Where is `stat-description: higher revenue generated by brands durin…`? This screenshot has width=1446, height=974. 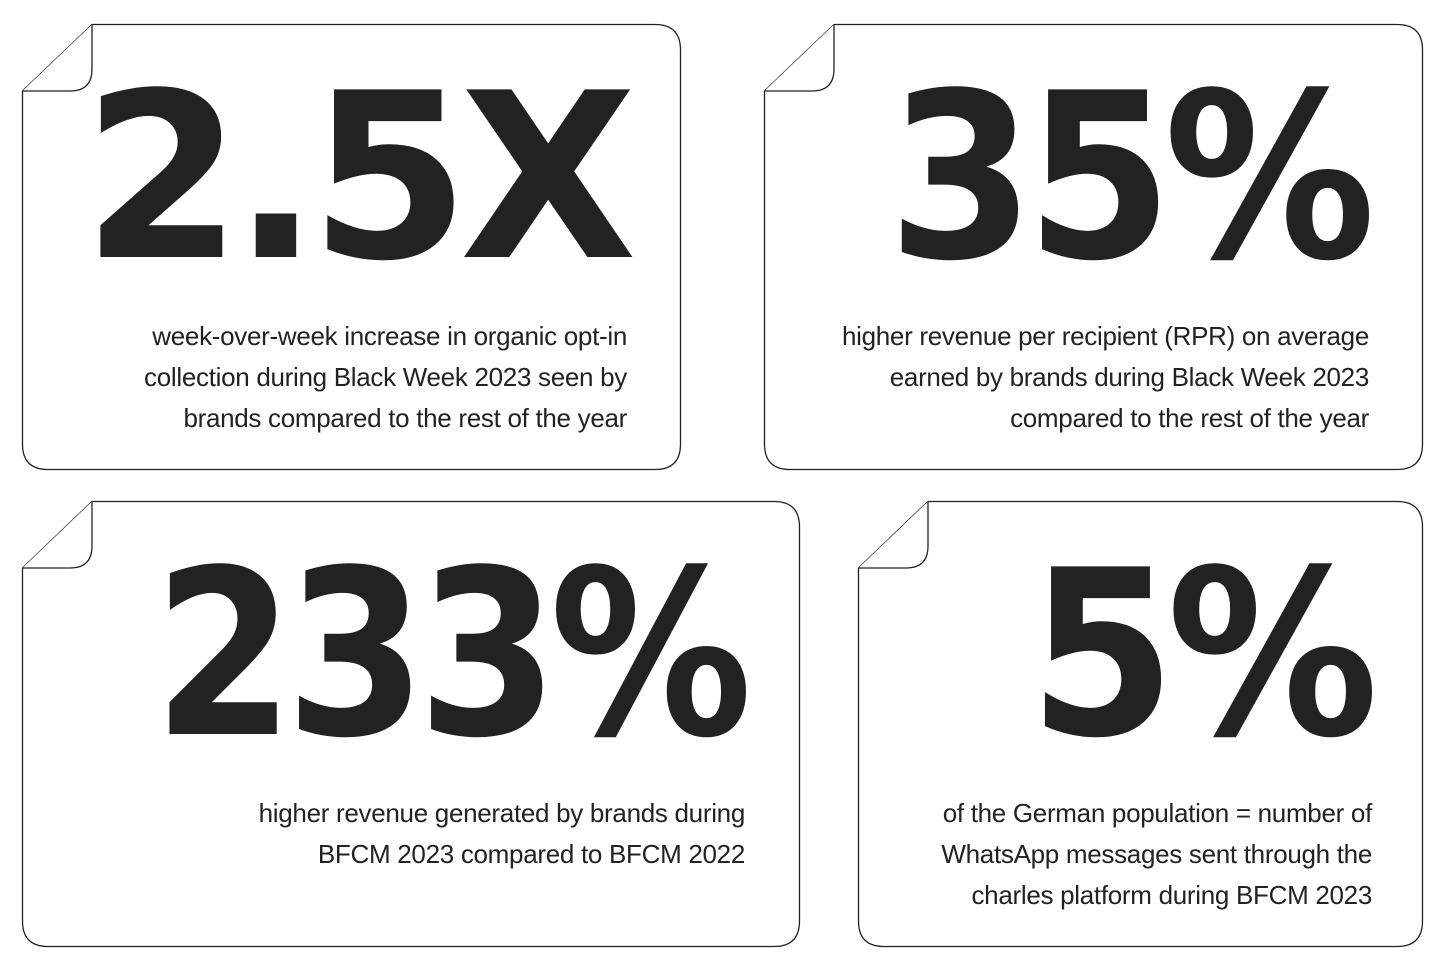 stat-description: higher revenue generated by brands durin… is located at coordinates (502, 834).